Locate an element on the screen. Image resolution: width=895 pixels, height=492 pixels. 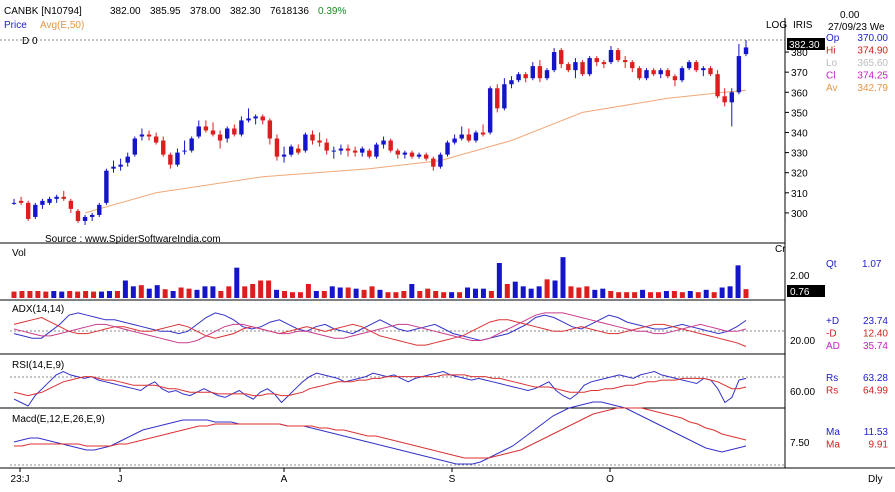
readout-key: Ma is located at coordinates (833, 432).